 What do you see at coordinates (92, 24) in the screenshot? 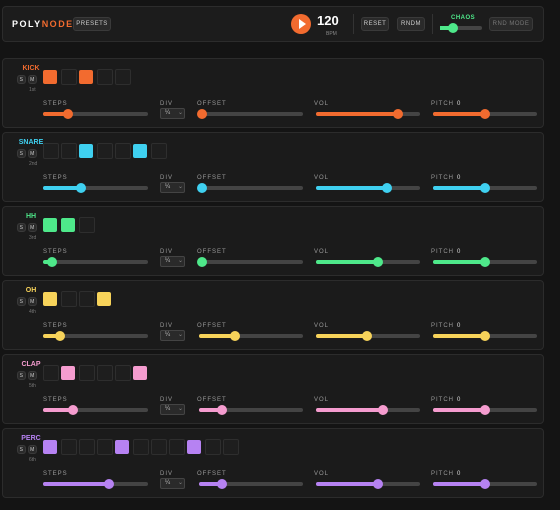
I see `presets-button: PRESETS` at bounding box center [92, 24].